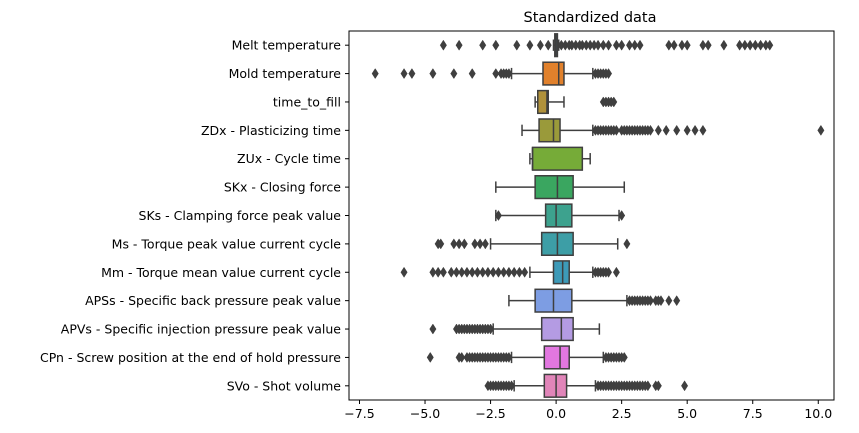 The width and height of the screenshot is (859, 433). I want to click on y-tick-label: Melt temperature, so click(287, 45).